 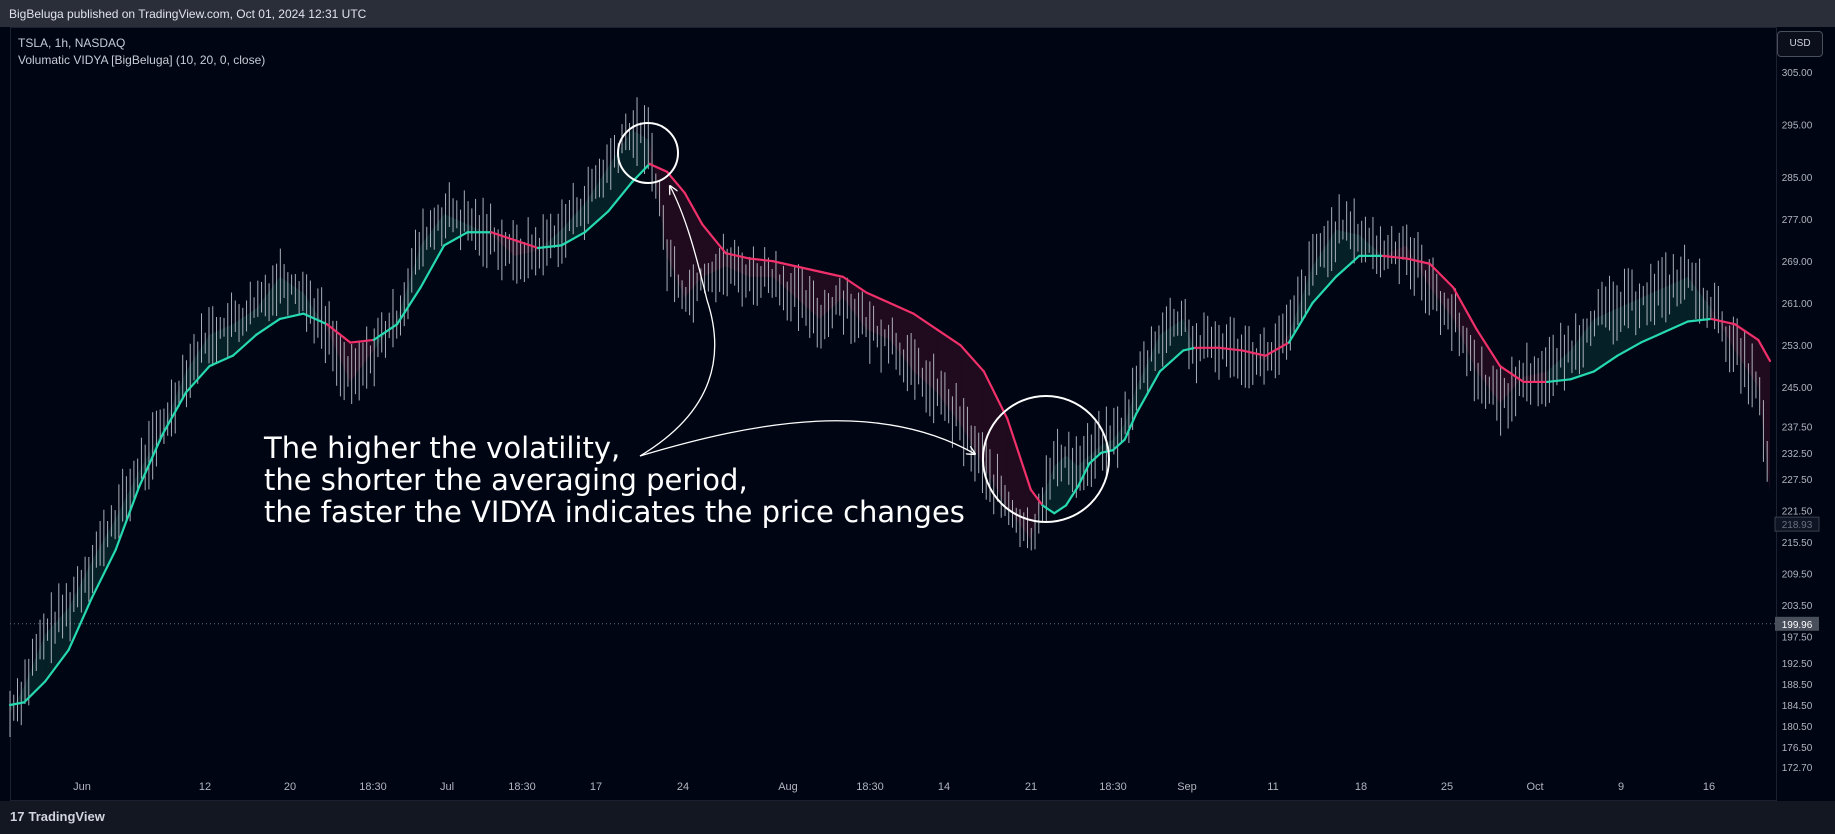 What do you see at coordinates (57, 816) in the screenshot?
I see `tradingview-logo: 17 TradingView` at bounding box center [57, 816].